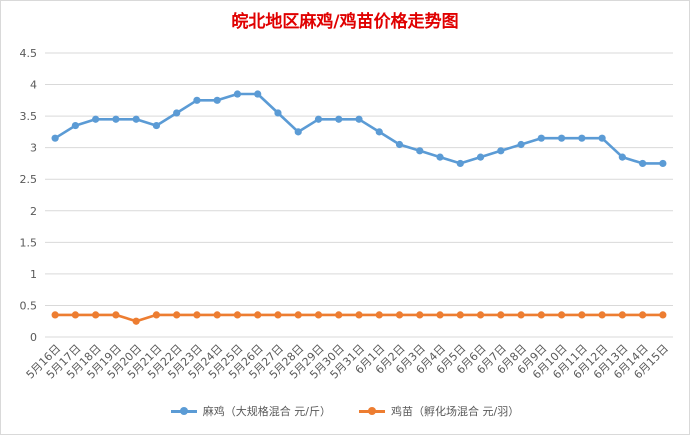 Image resolution: width=690 pixels, height=435 pixels. Describe the element at coordinates (33, 148) in the screenshot. I see `y-tick-label: 3` at that location.